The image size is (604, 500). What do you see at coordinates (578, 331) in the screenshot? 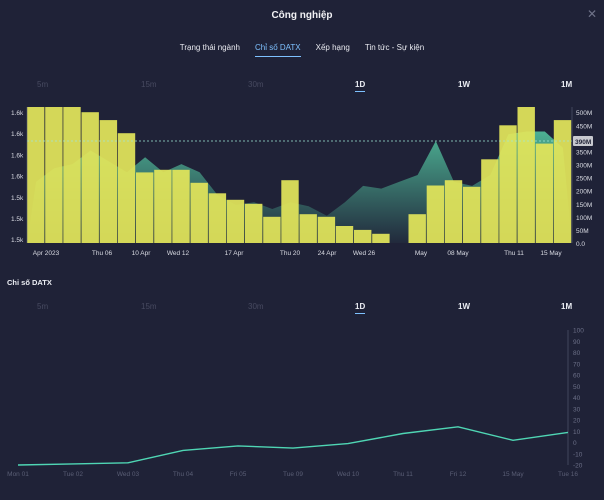
I see `y-axis-tick: 100` at bounding box center [578, 331].